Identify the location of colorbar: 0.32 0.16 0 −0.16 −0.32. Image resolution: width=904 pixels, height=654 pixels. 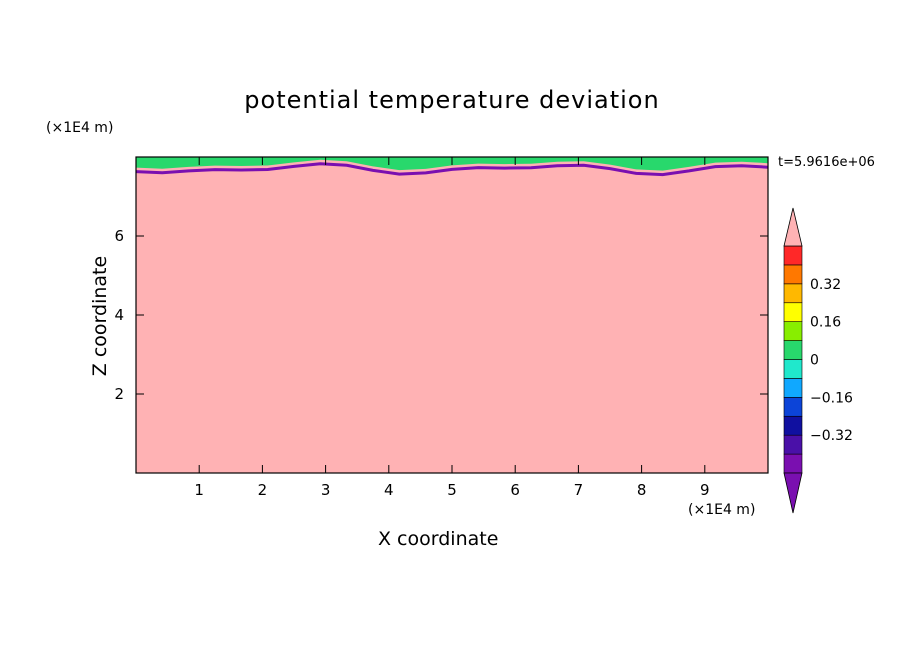
(818, 360).